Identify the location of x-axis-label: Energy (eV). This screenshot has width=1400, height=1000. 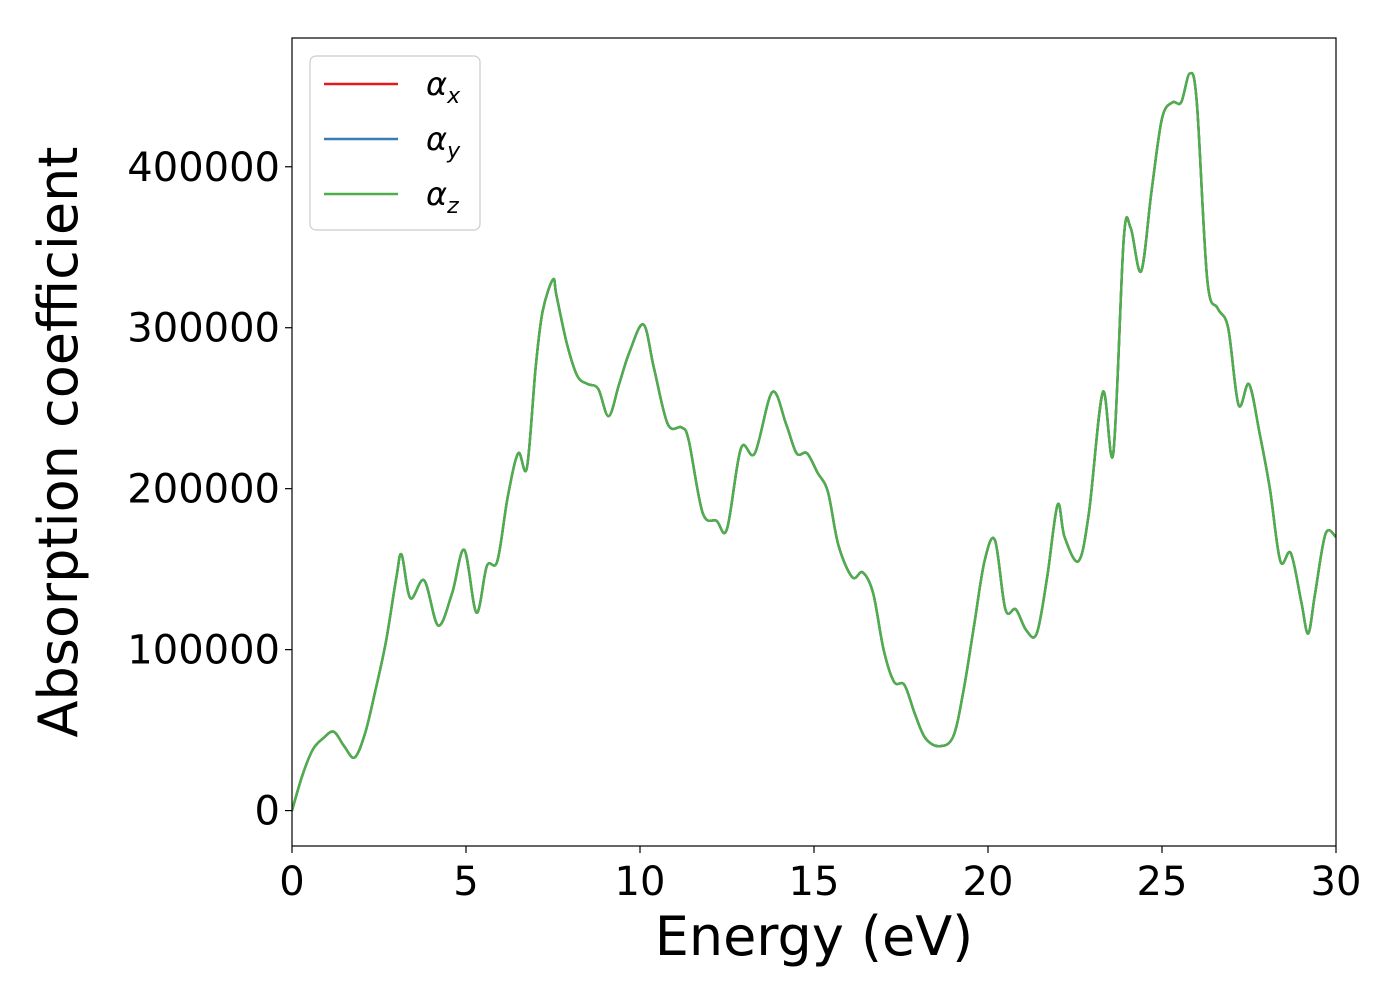
(814, 936).